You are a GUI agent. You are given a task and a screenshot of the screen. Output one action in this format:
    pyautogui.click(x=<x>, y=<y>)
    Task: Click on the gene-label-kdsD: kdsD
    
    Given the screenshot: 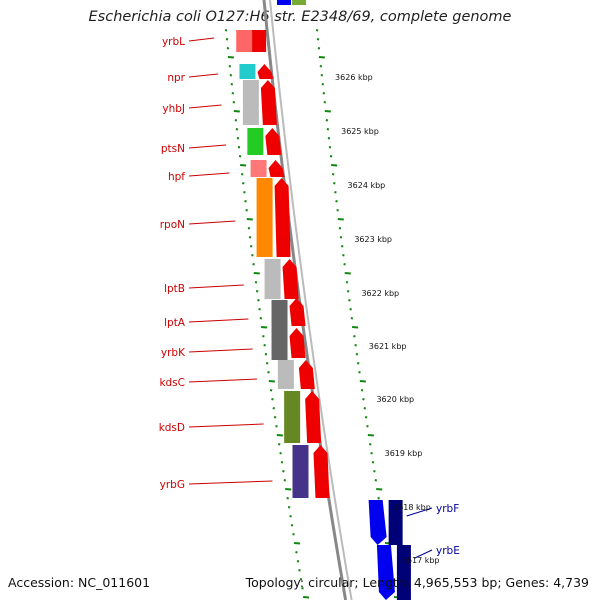 What is the action you would take?
    pyautogui.click(x=172, y=428)
    